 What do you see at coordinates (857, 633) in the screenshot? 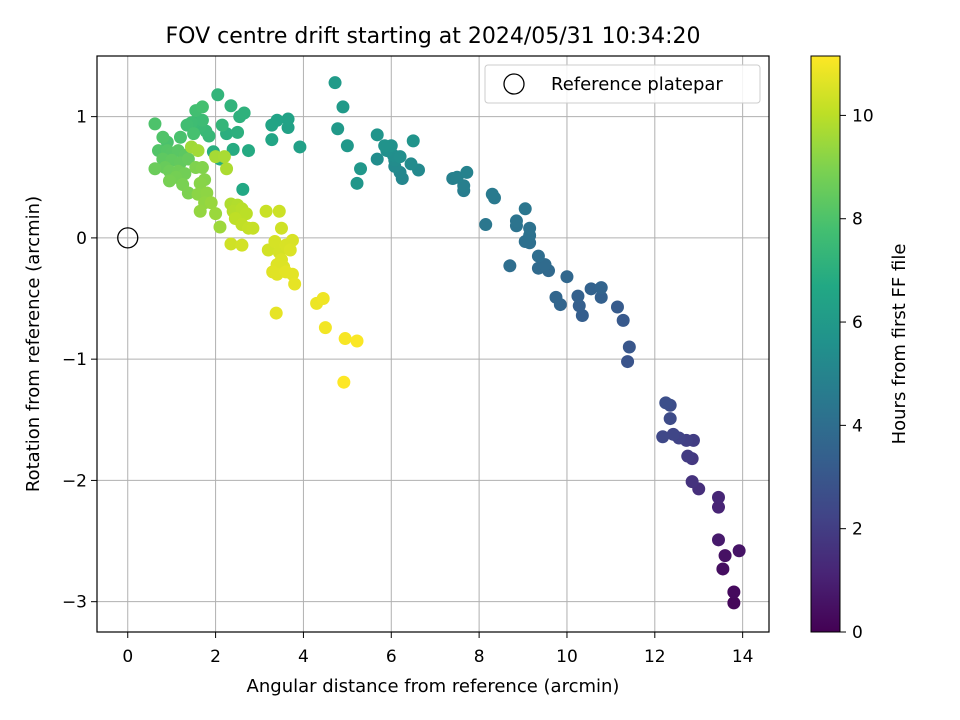
I see `colorbar-tick-label: 0` at bounding box center [857, 633].